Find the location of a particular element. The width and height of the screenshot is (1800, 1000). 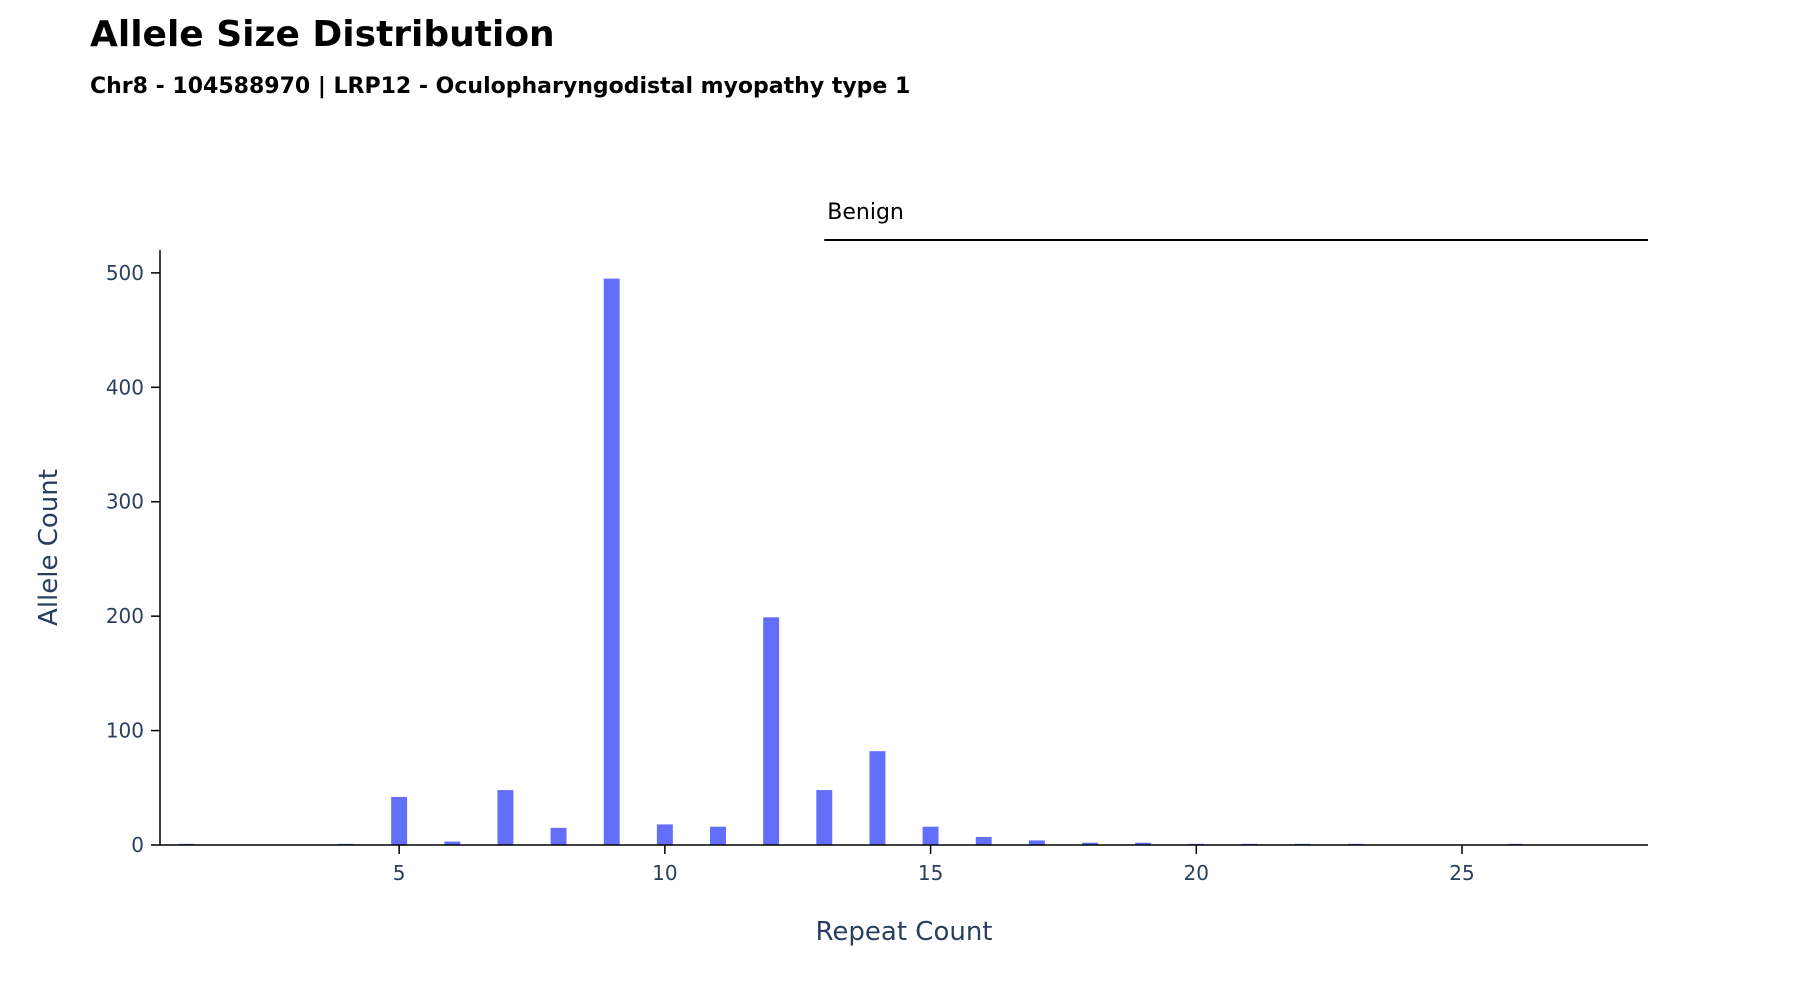

chart-title: Allele Size Distribution is located at coordinates (322, 34).